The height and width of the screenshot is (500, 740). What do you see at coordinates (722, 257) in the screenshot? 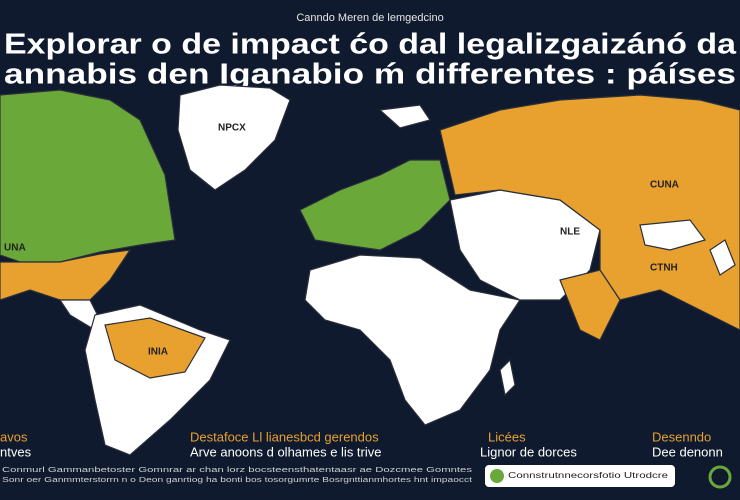
I see `japan` at bounding box center [722, 257].